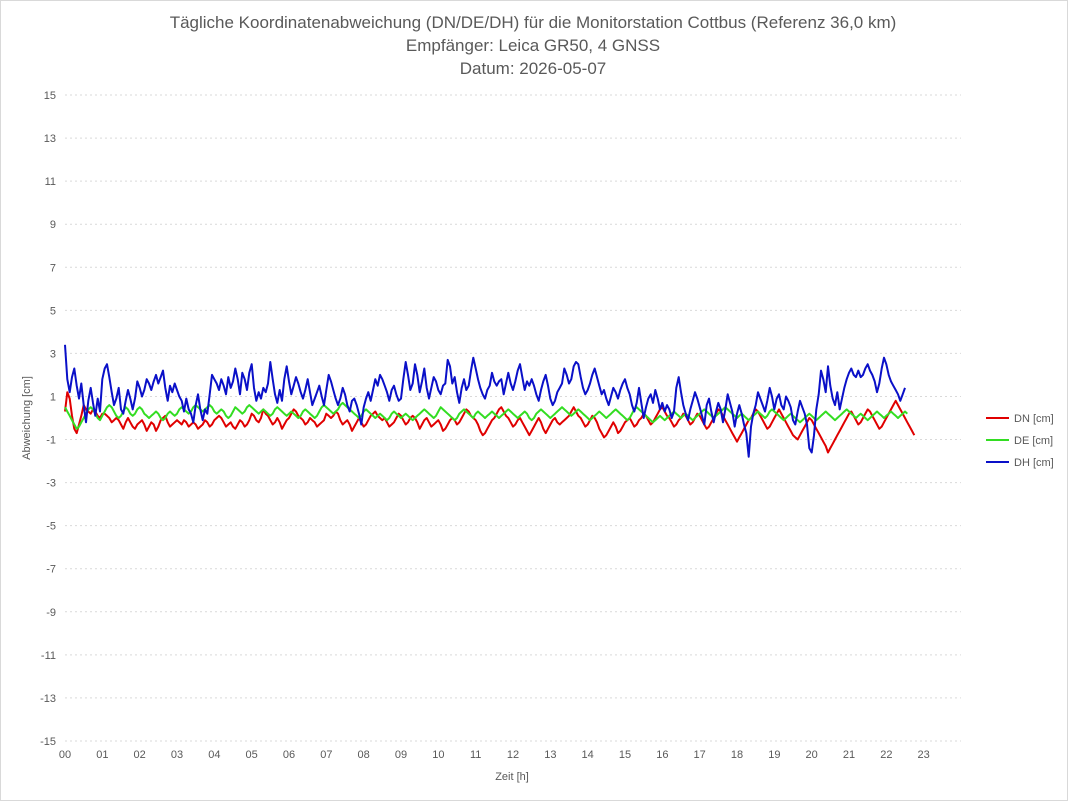 This screenshot has height=801, width=1068. Describe the element at coordinates (27, 418) in the screenshot. I see `y-axis-title: Abweichung [cm]` at that location.